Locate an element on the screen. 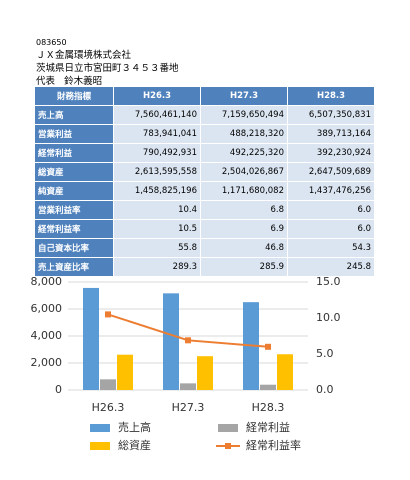 The height and width of the screenshot is (480, 410). table-cell: 1,458,825,196 is located at coordinates (157, 191).